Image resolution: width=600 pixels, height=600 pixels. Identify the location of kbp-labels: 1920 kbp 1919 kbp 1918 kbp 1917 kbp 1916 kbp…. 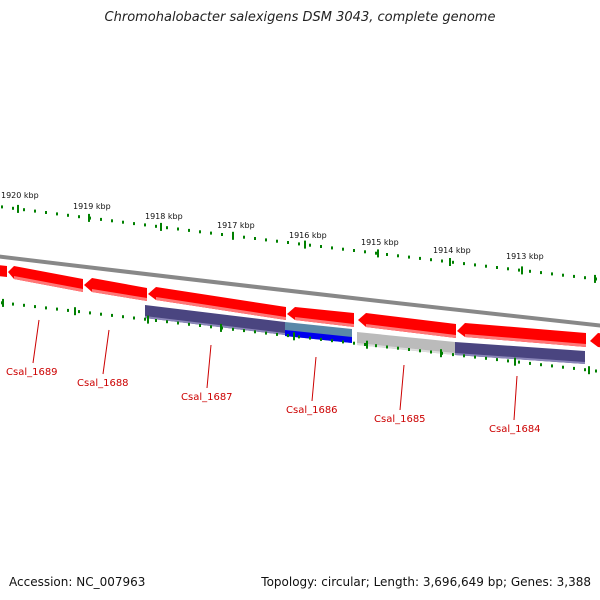
(272, 226).